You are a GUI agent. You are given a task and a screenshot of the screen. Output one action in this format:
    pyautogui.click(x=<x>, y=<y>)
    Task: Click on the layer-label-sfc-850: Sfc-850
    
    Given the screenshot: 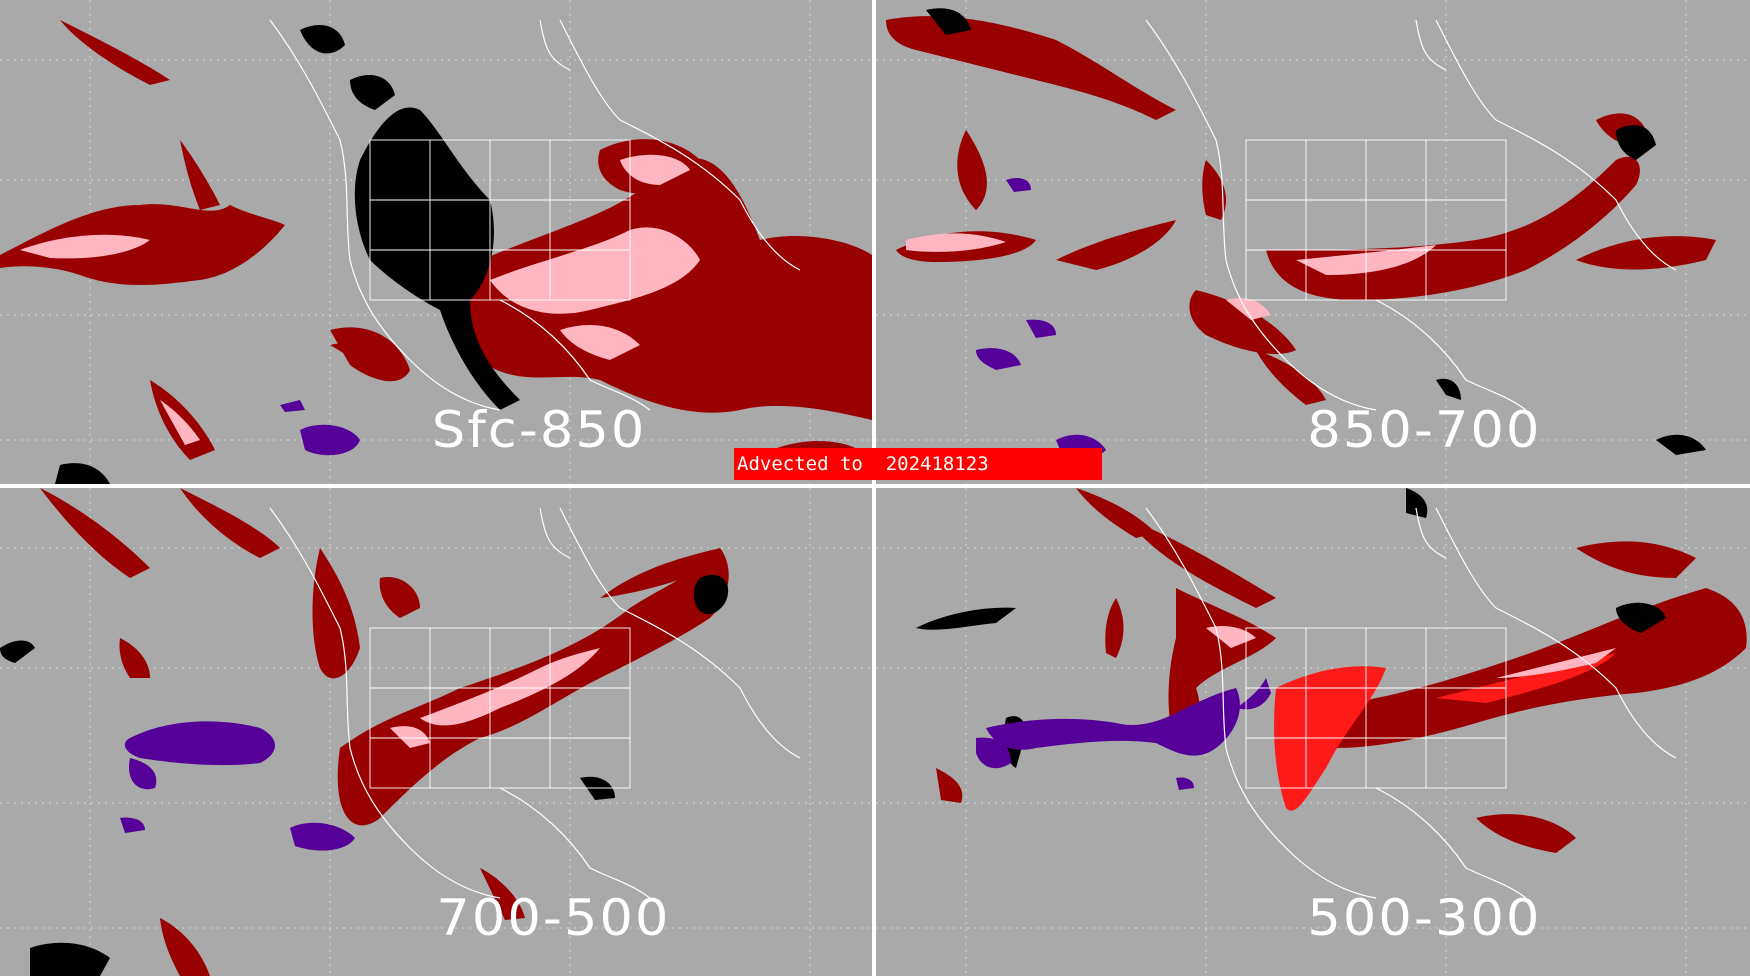 What is the action you would take?
    pyautogui.click(x=539, y=430)
    